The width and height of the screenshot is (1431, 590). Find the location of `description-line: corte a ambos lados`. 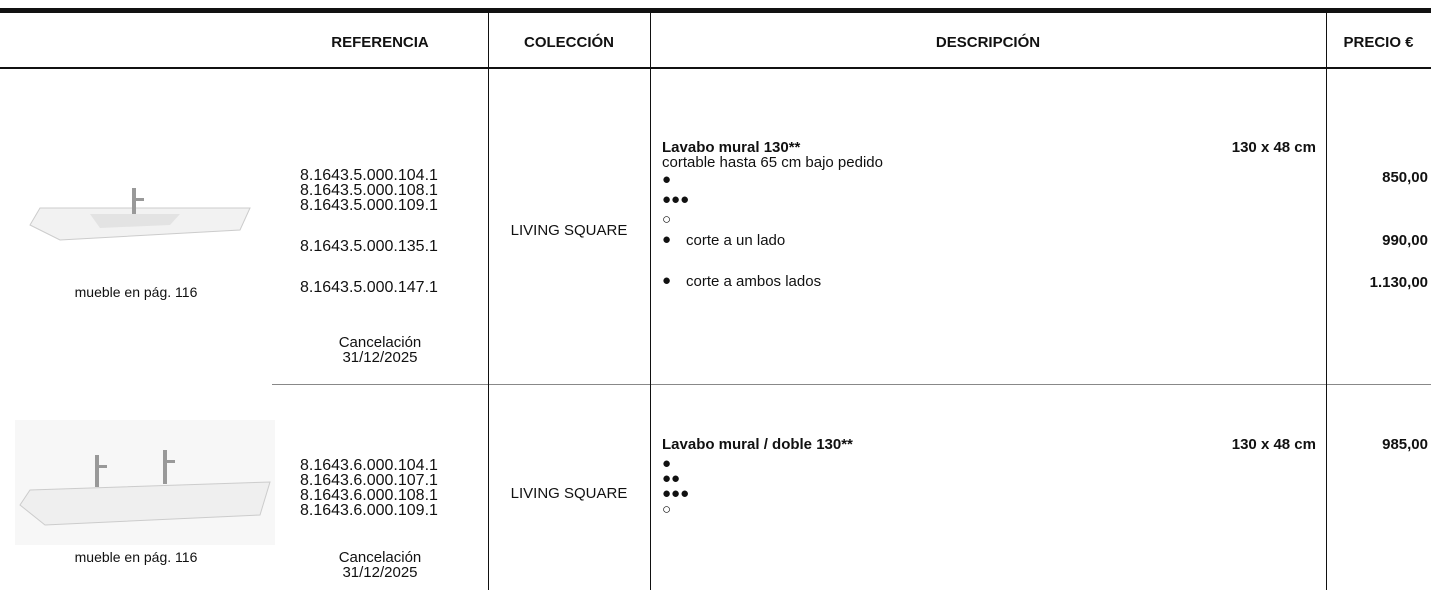

description-line: corte a ambos lados is located at coordinates (754, 281).